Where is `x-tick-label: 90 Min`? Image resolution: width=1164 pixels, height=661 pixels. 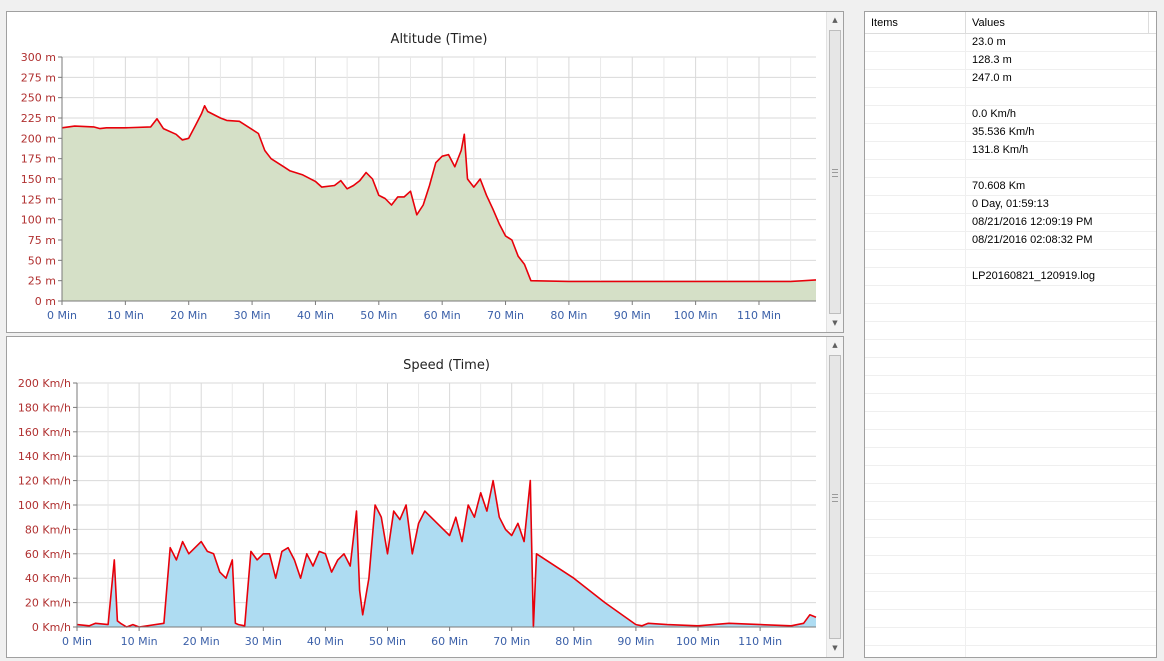
x-tick-label: 90 Min is located at coordinates (632, 315).